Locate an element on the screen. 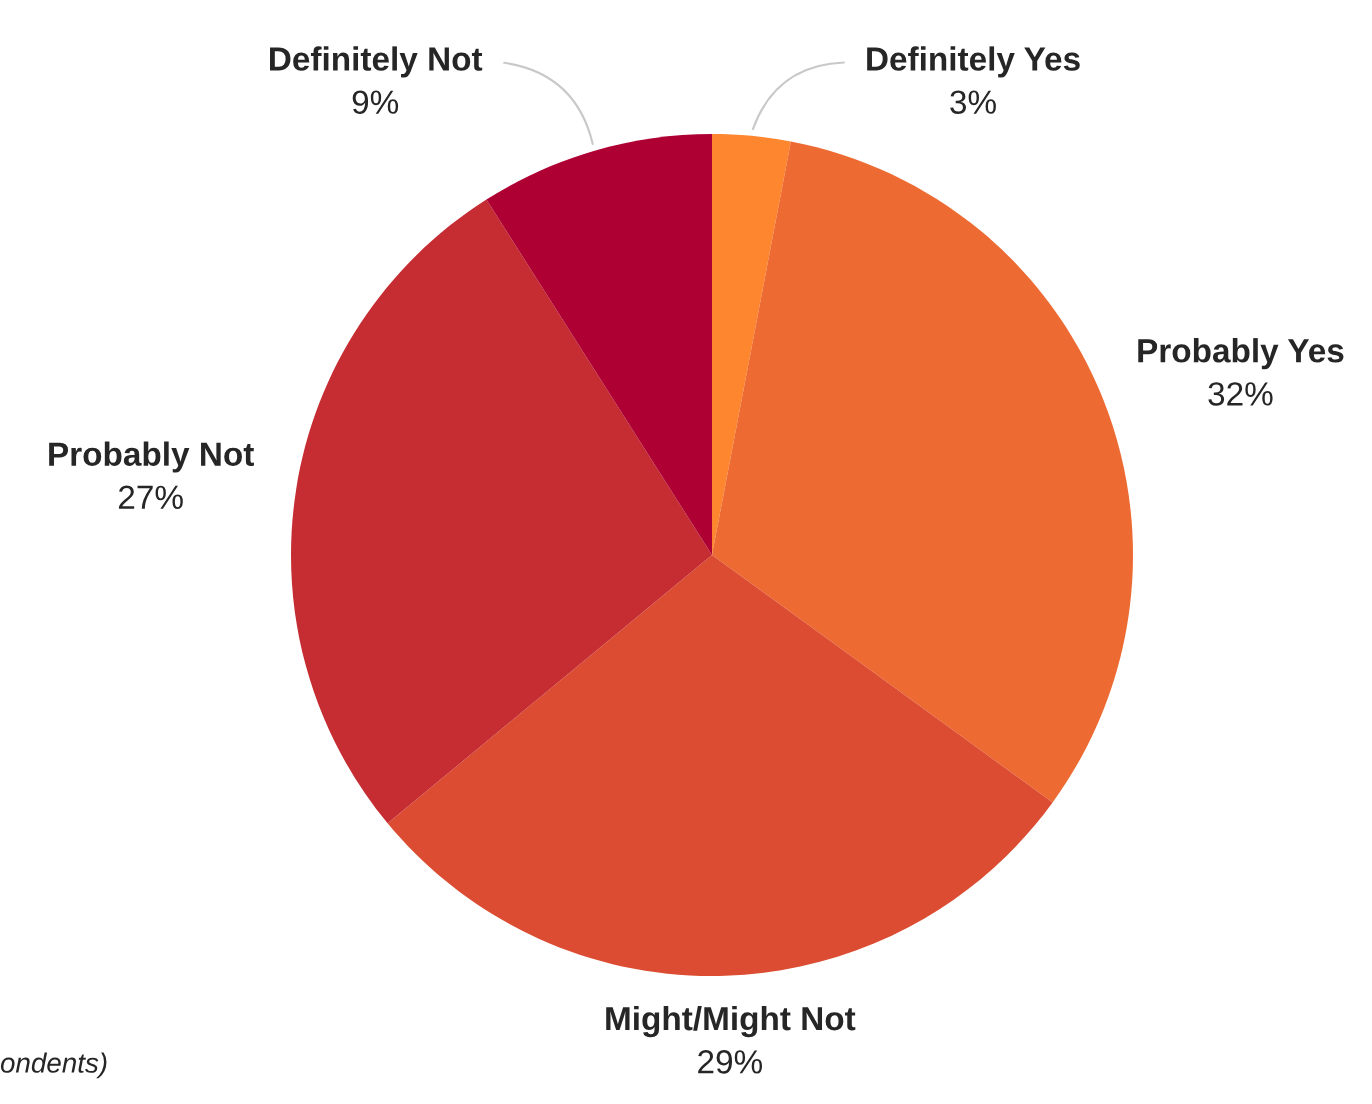 Image resolution: width=1372 pixels, height=1104 pixels. slice-label: Might/Might Not is located at coordinates (731, 1021).